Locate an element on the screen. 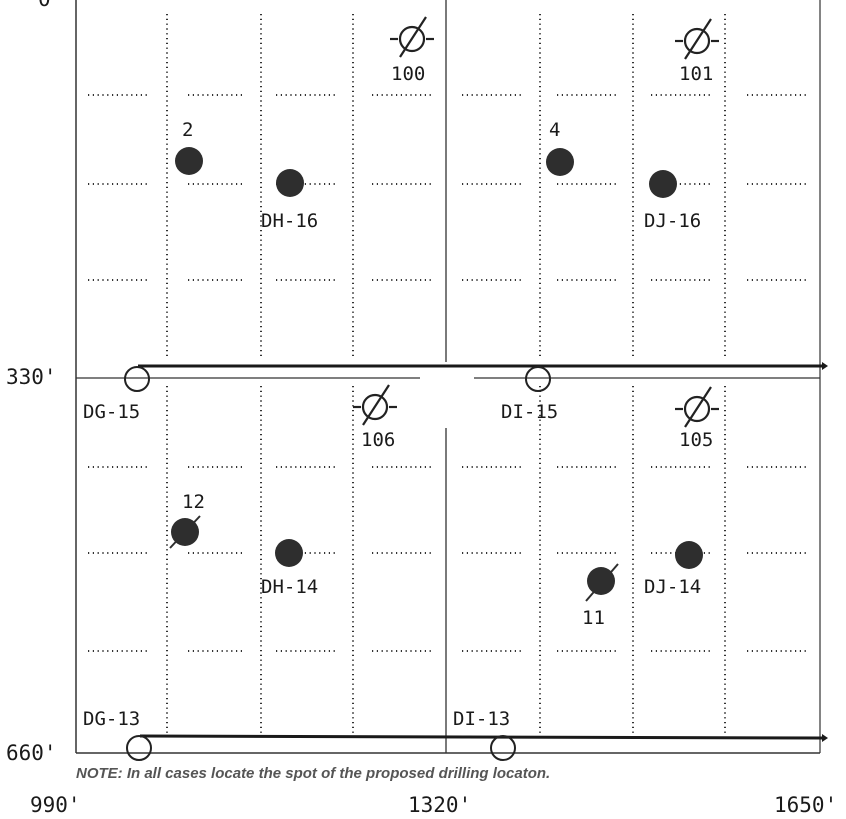  x-axis-label-1320: 1320' is located at coordinates (439, 805).